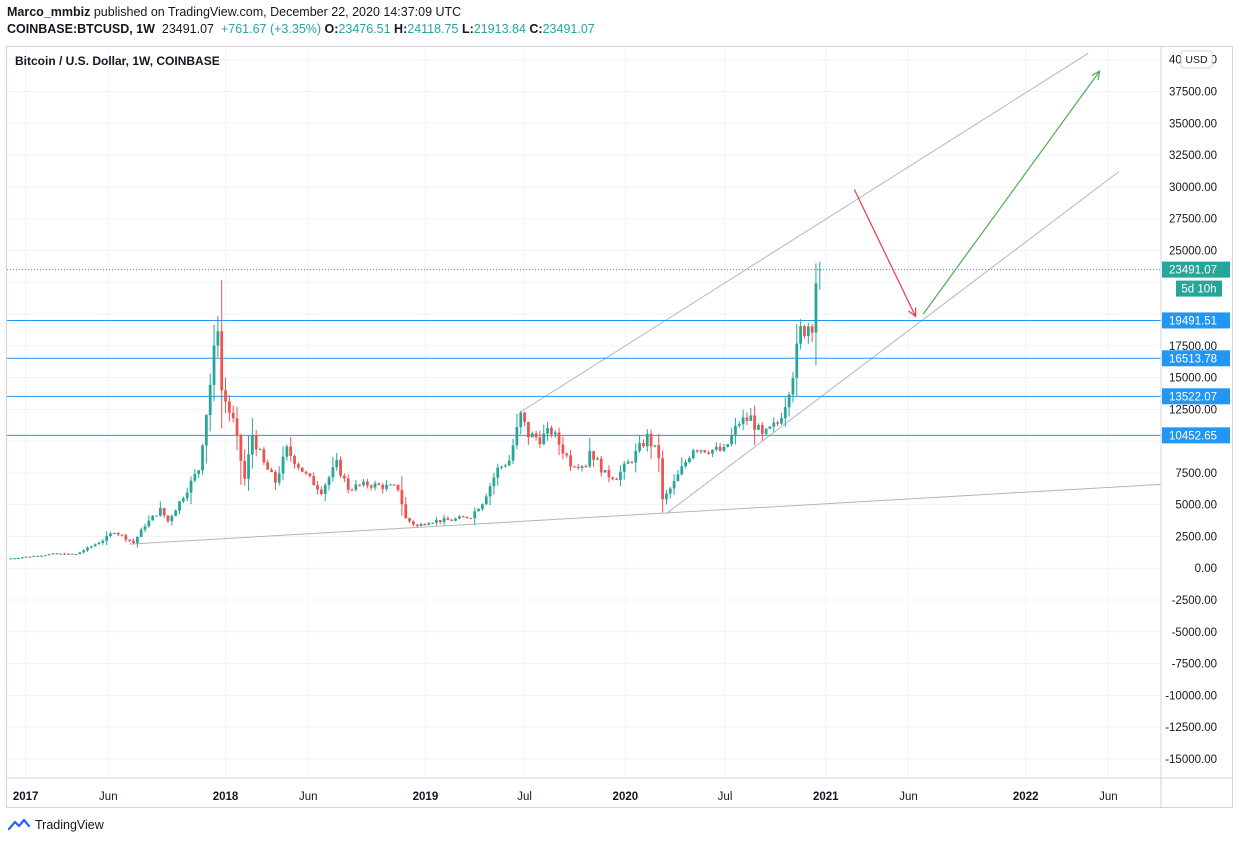 The height and width of the screenshot is (846, 1240). Describe the element at coordinates (1193, 156) in the screenshot. I see `y-tick-label: 32500.00` at that location.